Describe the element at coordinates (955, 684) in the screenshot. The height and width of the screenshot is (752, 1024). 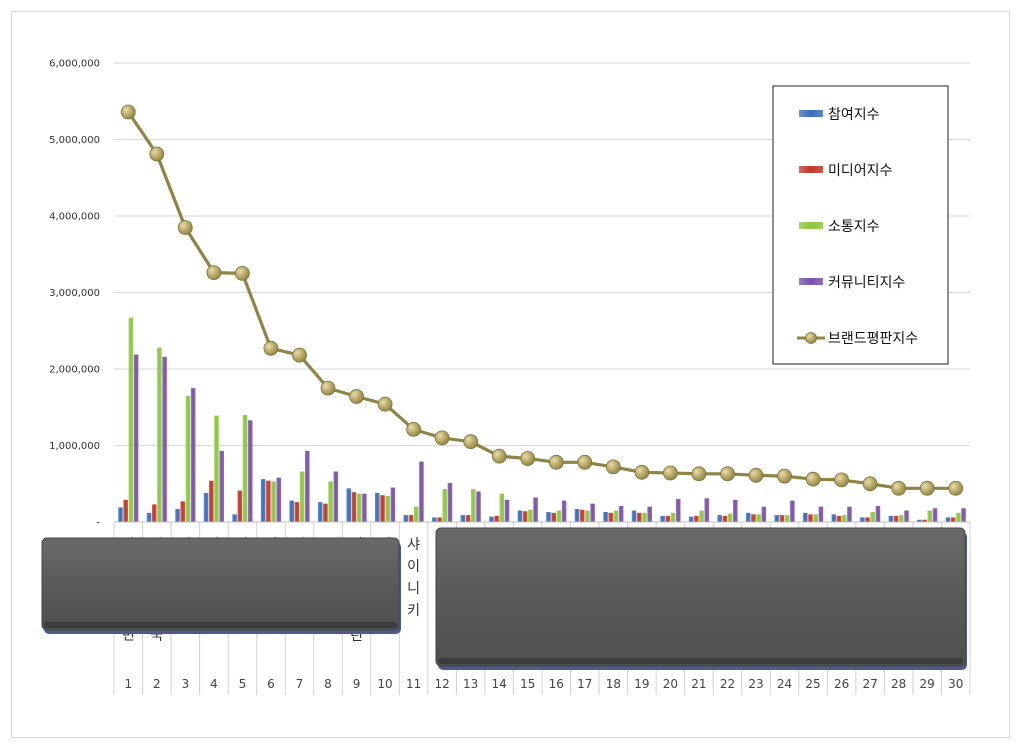
I see `x-category-number: 30` at that location.